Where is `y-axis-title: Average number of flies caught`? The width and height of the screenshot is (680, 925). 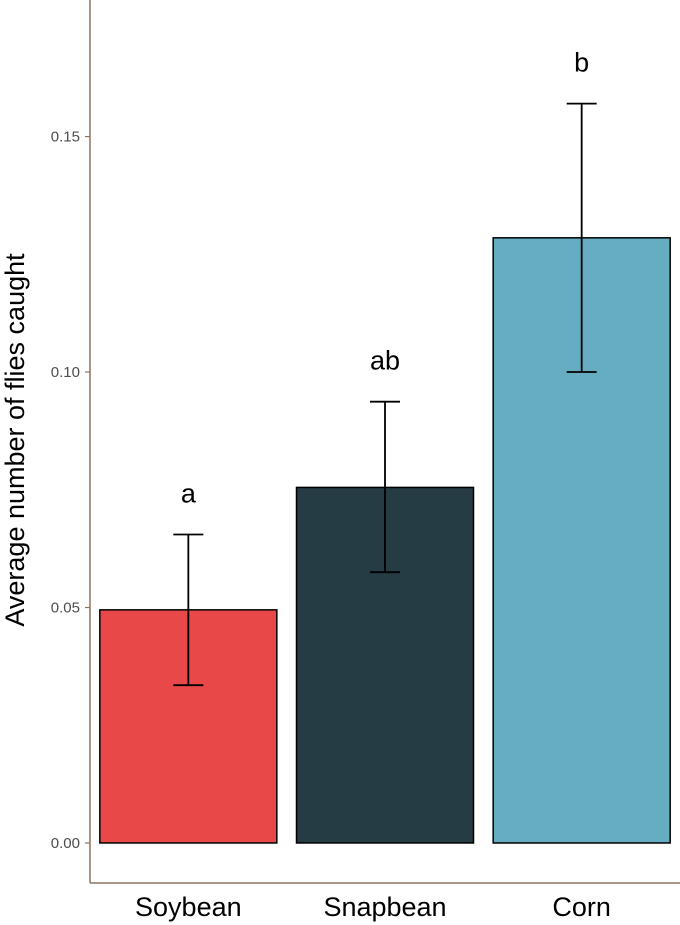
y-axis-title: Average number of flies caught is located at coordinates (15, 440).